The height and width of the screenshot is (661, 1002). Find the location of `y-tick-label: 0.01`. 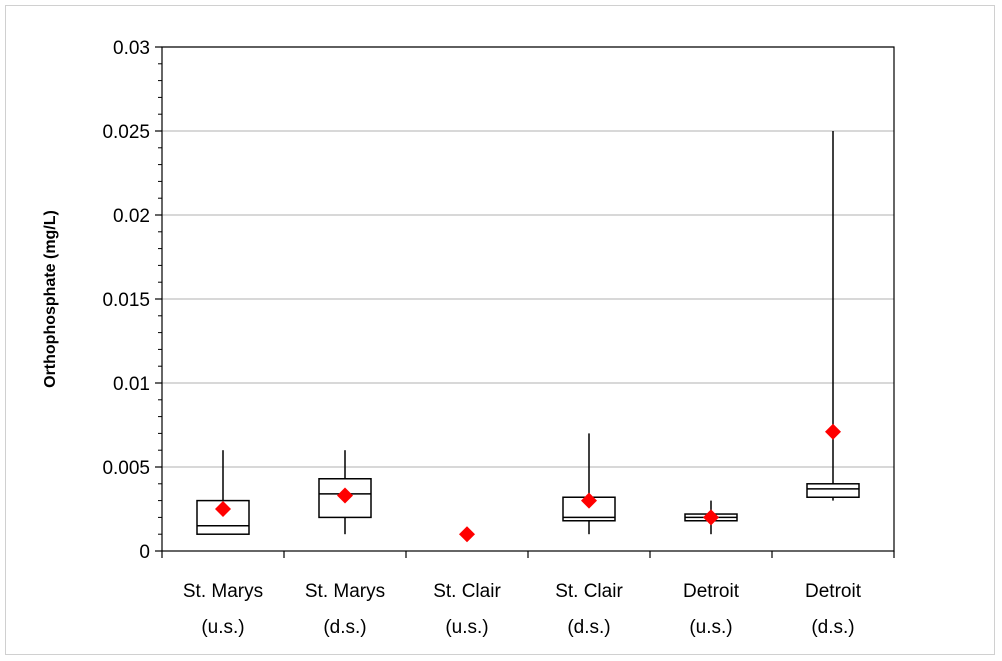

y-tick-label: 0.01 is located at coordinates (131, 384).